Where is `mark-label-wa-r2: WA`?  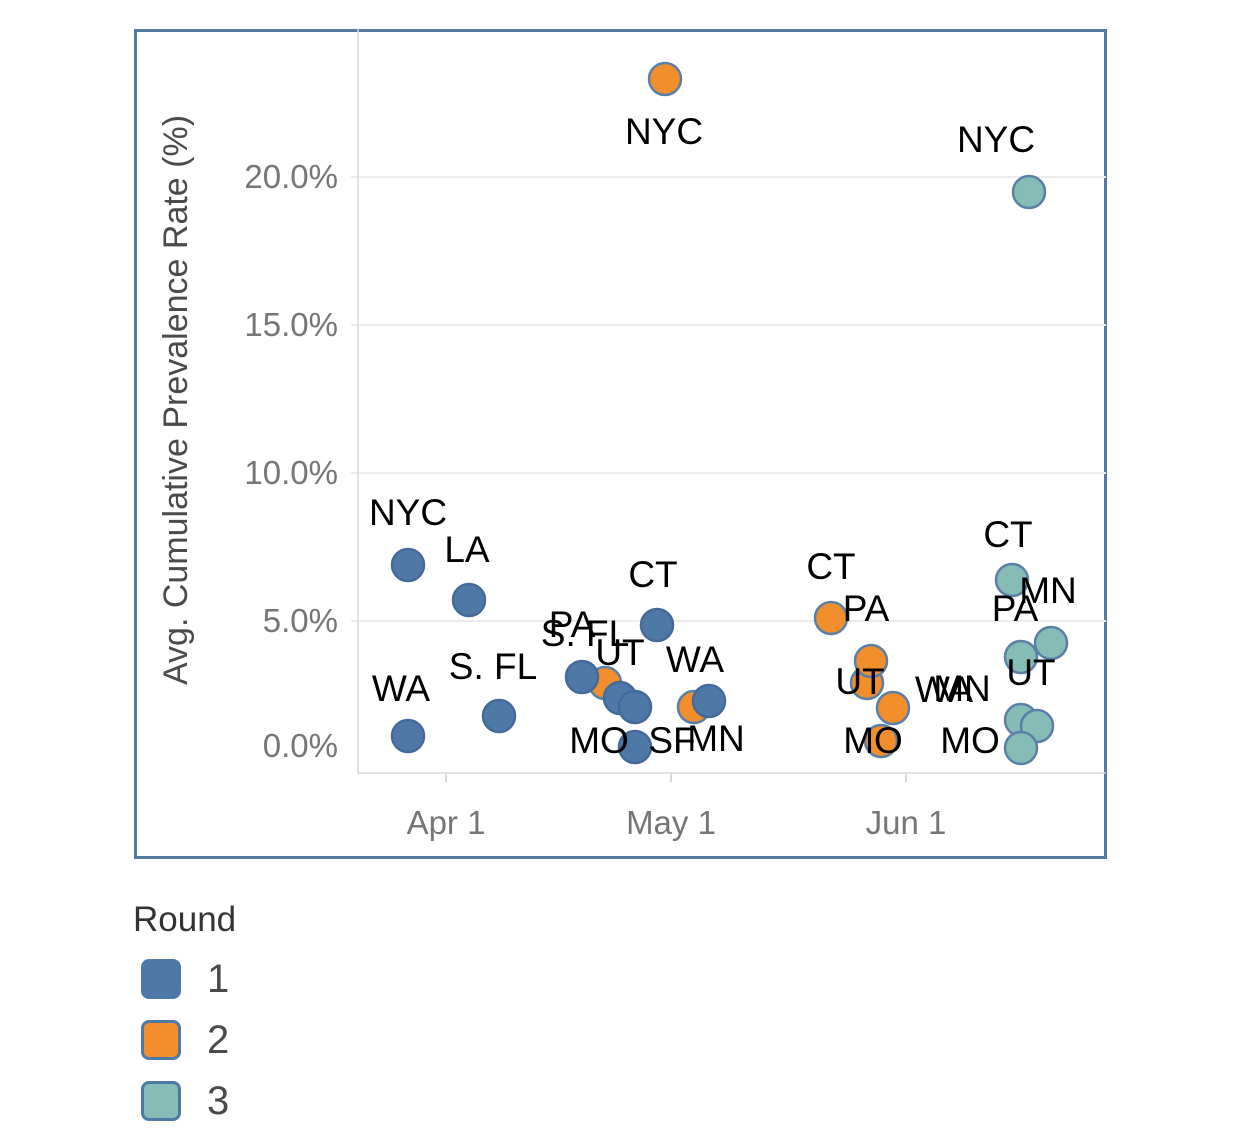
mark-label-wa-r2: WA is located at coordinates (695, 659).